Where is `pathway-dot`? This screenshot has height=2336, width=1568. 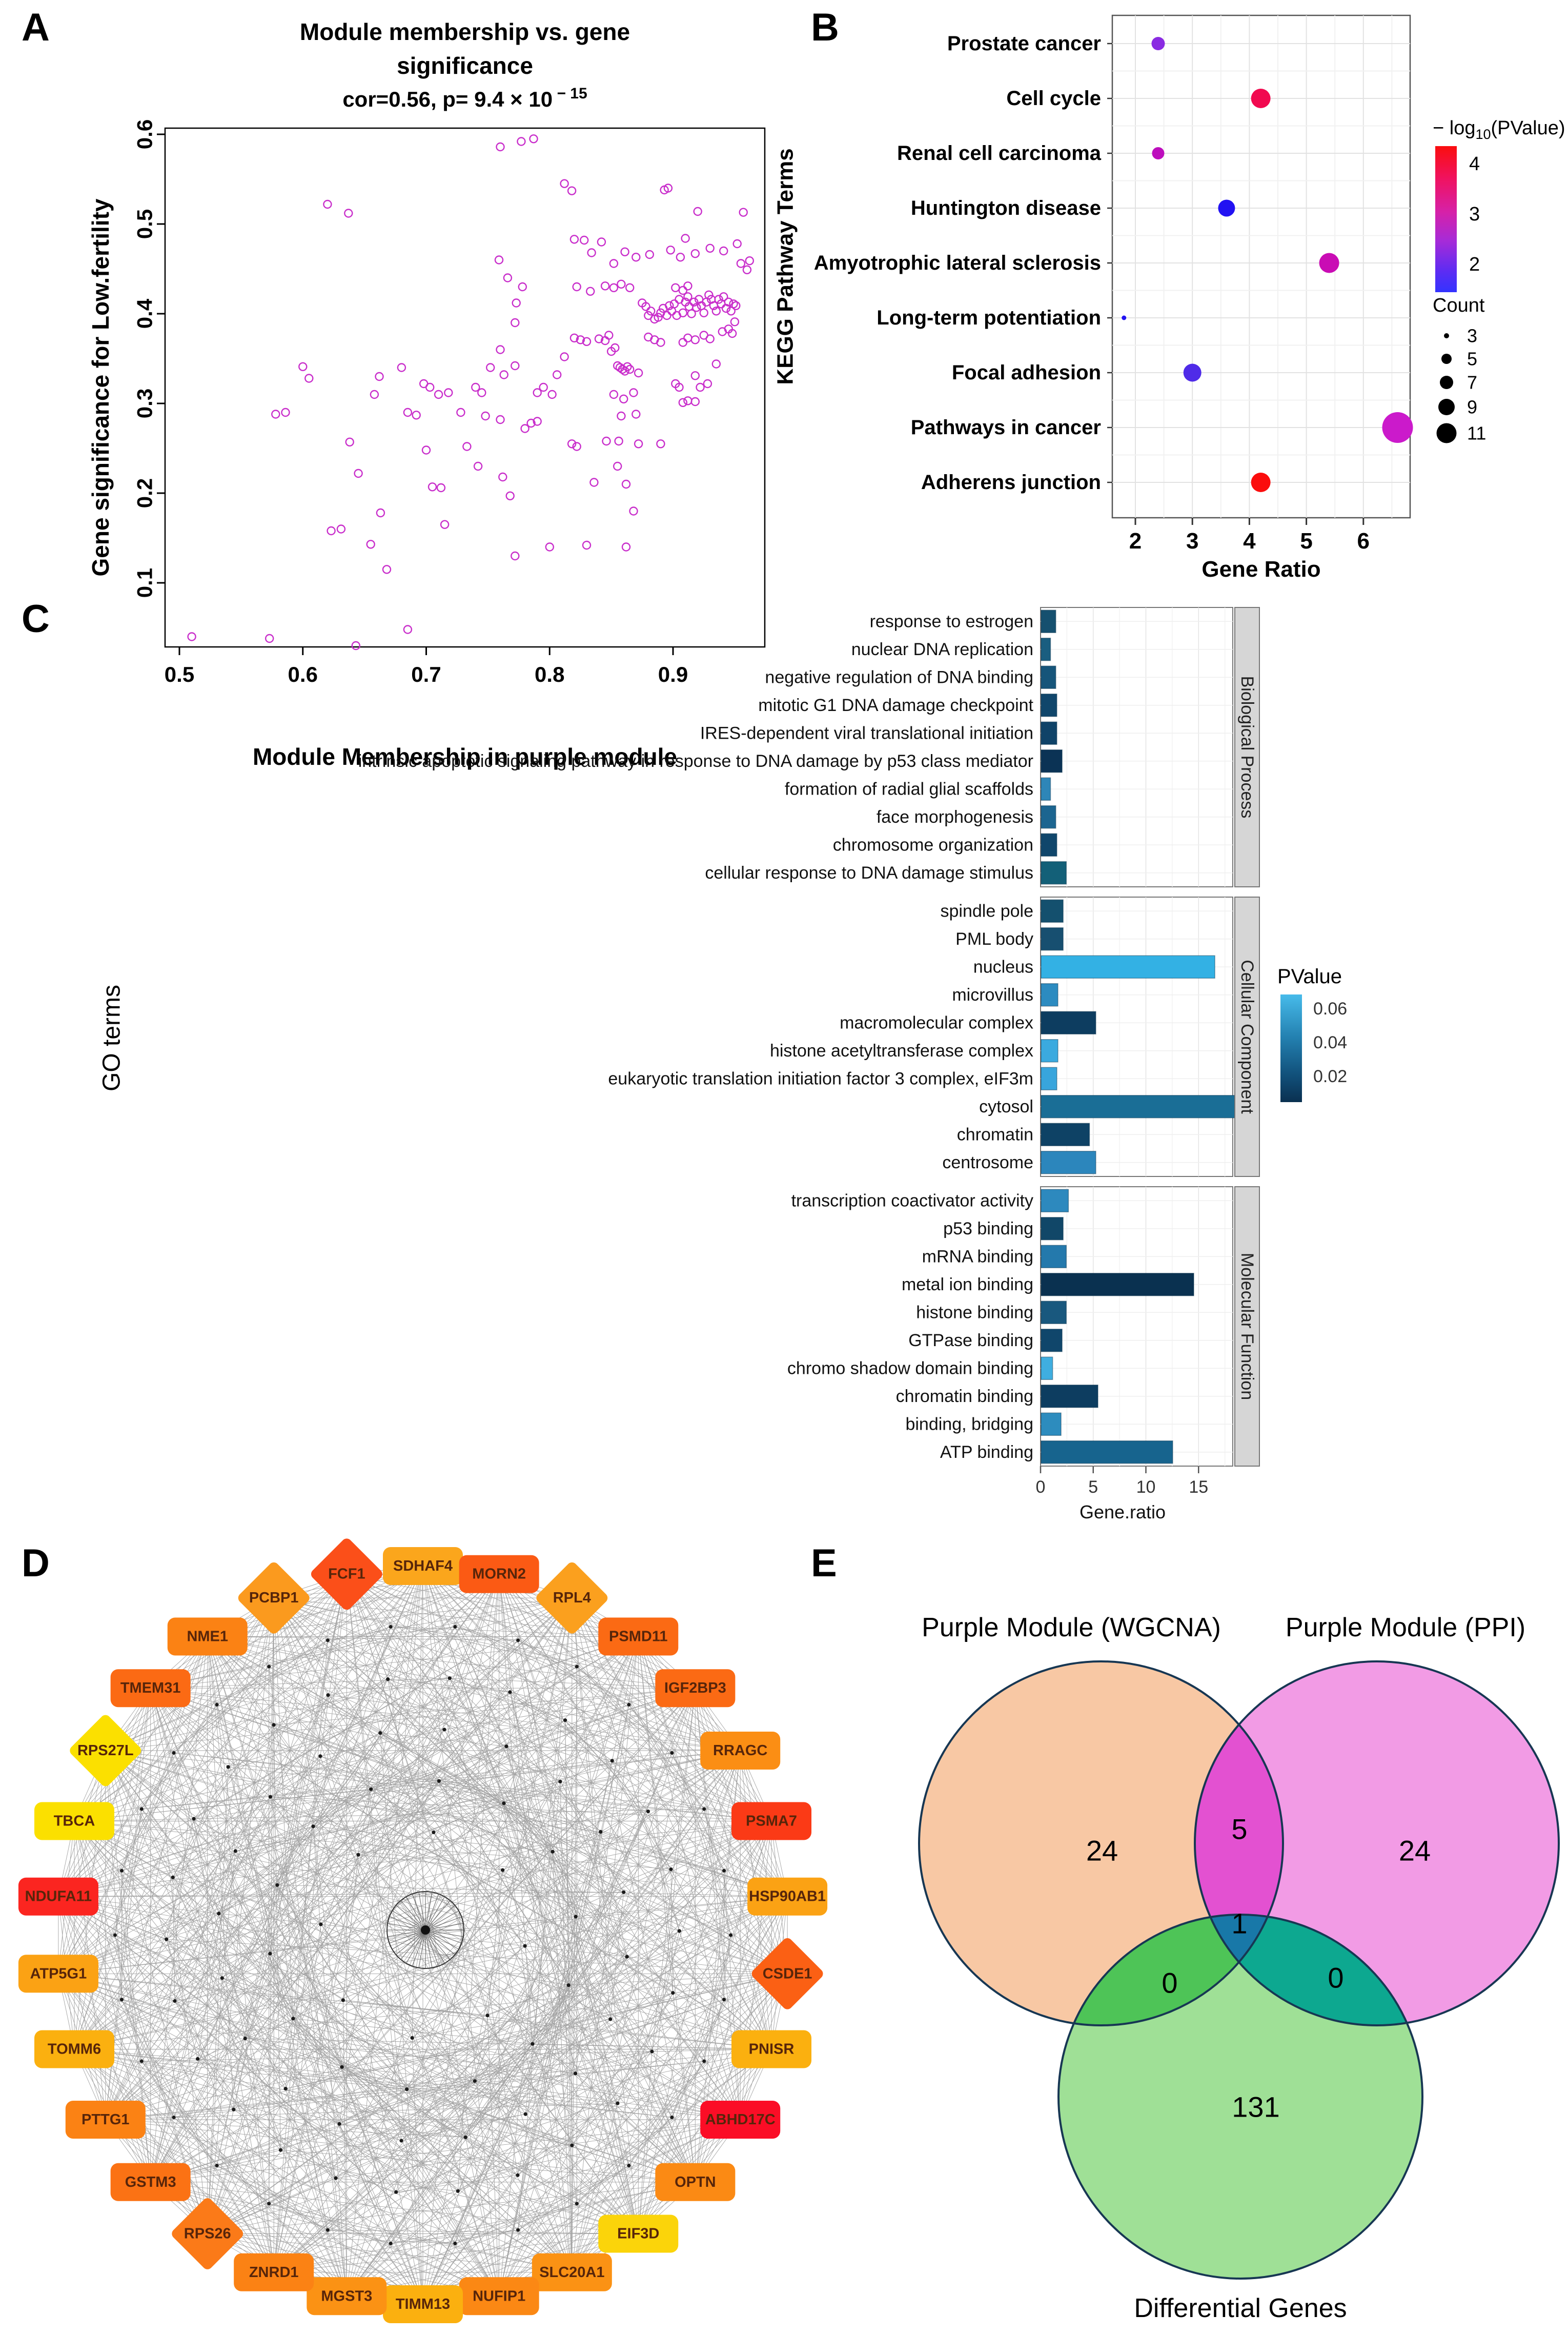 pathway-dot is located at coordinates (1226, 208).